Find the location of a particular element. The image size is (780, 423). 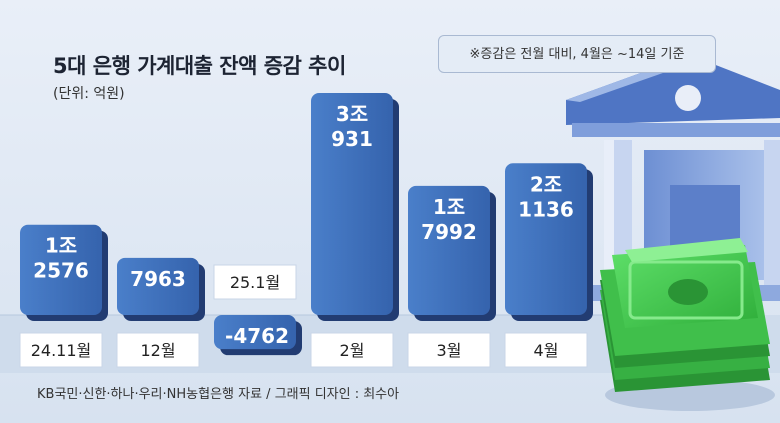

category-label: 25.1월 is located at coordinates (255, 282).